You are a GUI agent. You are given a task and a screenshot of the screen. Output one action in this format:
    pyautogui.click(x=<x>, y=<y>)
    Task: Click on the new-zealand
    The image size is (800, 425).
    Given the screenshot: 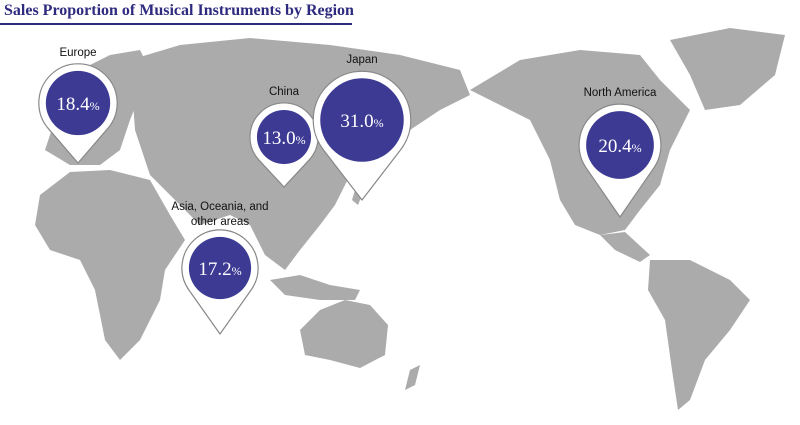 What is the action you would take?
    pyautogui.click(x=412, y=377)
    